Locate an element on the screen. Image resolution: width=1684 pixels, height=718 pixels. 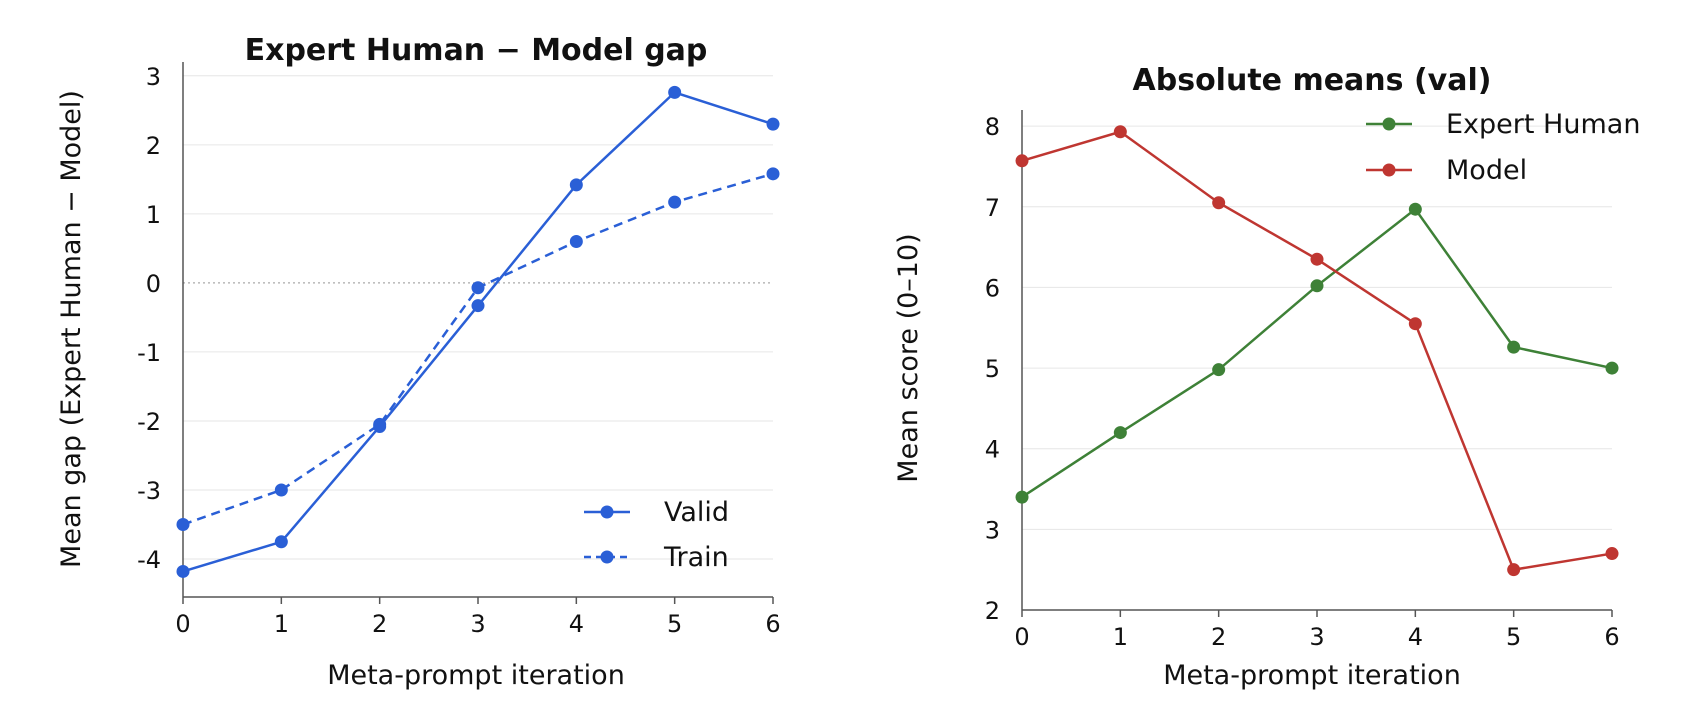
y-tick-label: 5 is located at coordinates (992, 369).